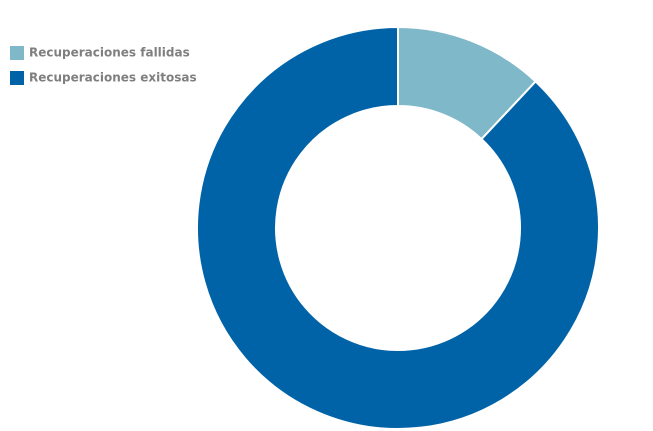 This screenshot has width=653, height=431. What do you see at coordinates (113, 78) in the screenshot?
I see `legend-label: Recuperaciones exitosas` at bounding box center [113, 78].